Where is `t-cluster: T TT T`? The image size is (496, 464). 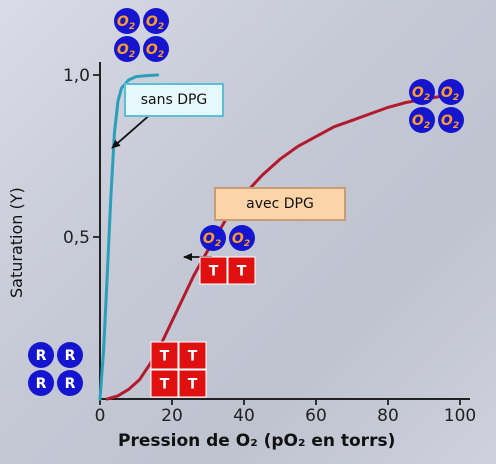 t-cluster: T TT T is located at coordinates (178, 369).